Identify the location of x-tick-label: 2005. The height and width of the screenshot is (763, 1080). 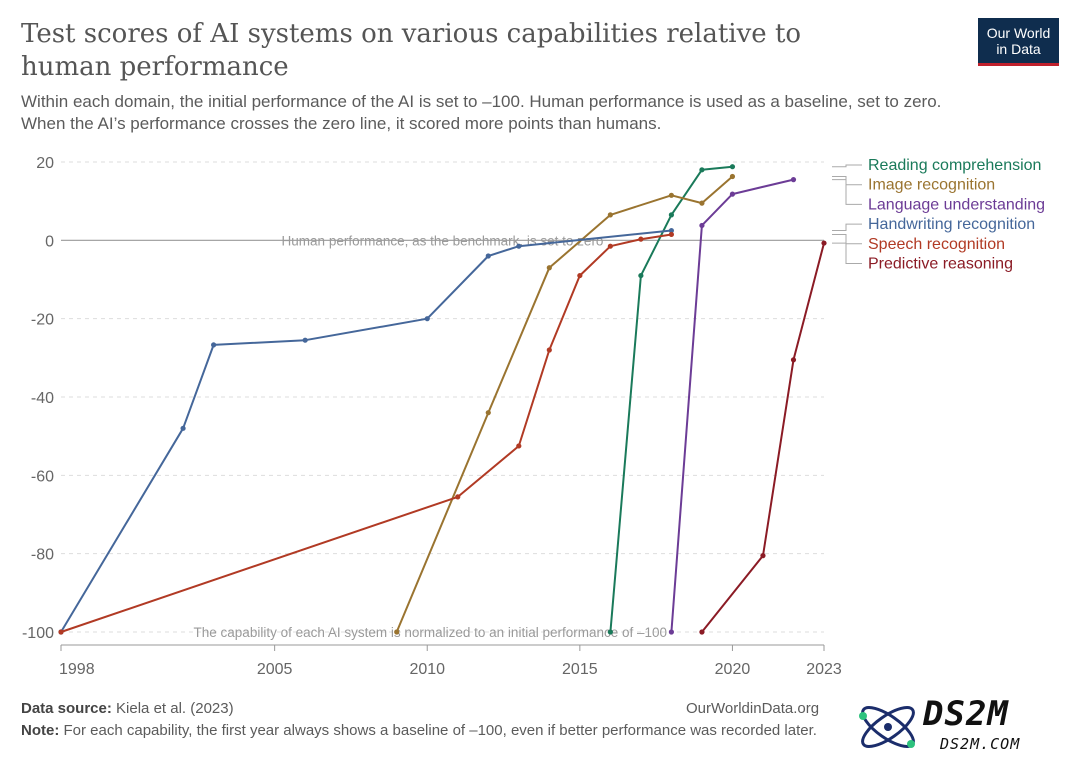
(275, 669).